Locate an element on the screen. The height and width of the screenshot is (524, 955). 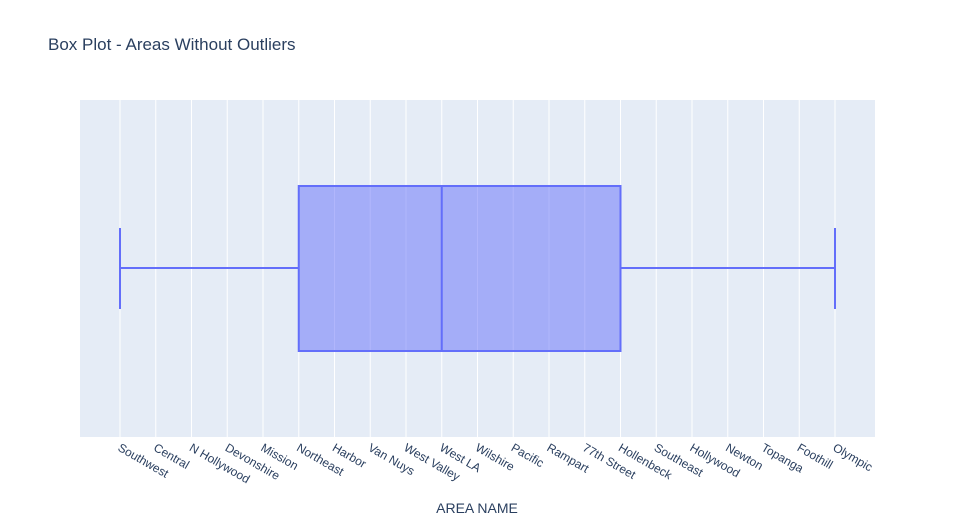
chart-title: Box Plot - Areas Without Outliers is located at coordinates (172, 44).